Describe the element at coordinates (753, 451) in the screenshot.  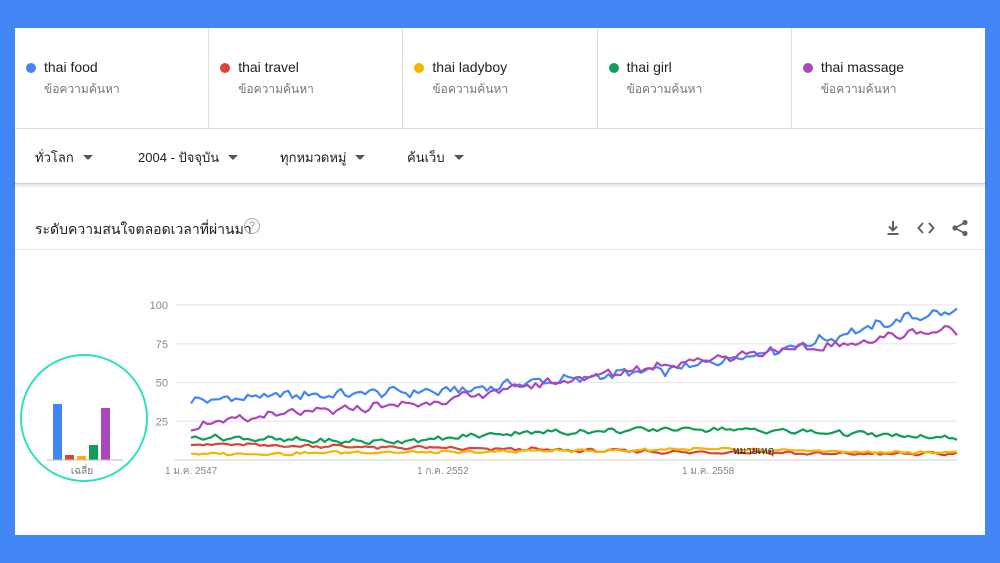
I see `chart-annotation-label: หมายเหตุ` at that location.